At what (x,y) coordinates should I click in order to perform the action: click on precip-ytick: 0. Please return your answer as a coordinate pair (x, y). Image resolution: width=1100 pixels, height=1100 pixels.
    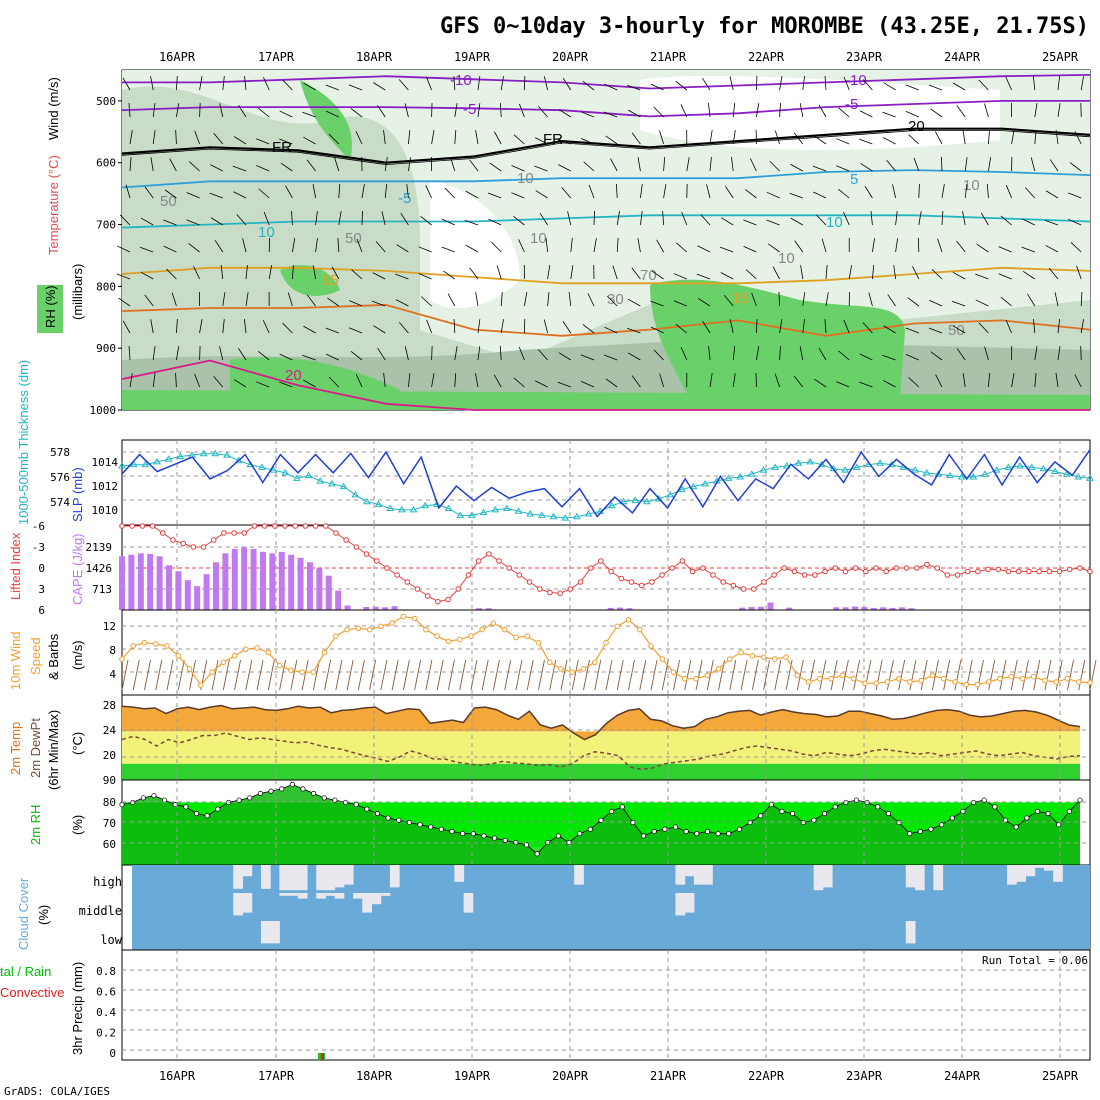
    Looking at the image, I should click on (112, 1053).